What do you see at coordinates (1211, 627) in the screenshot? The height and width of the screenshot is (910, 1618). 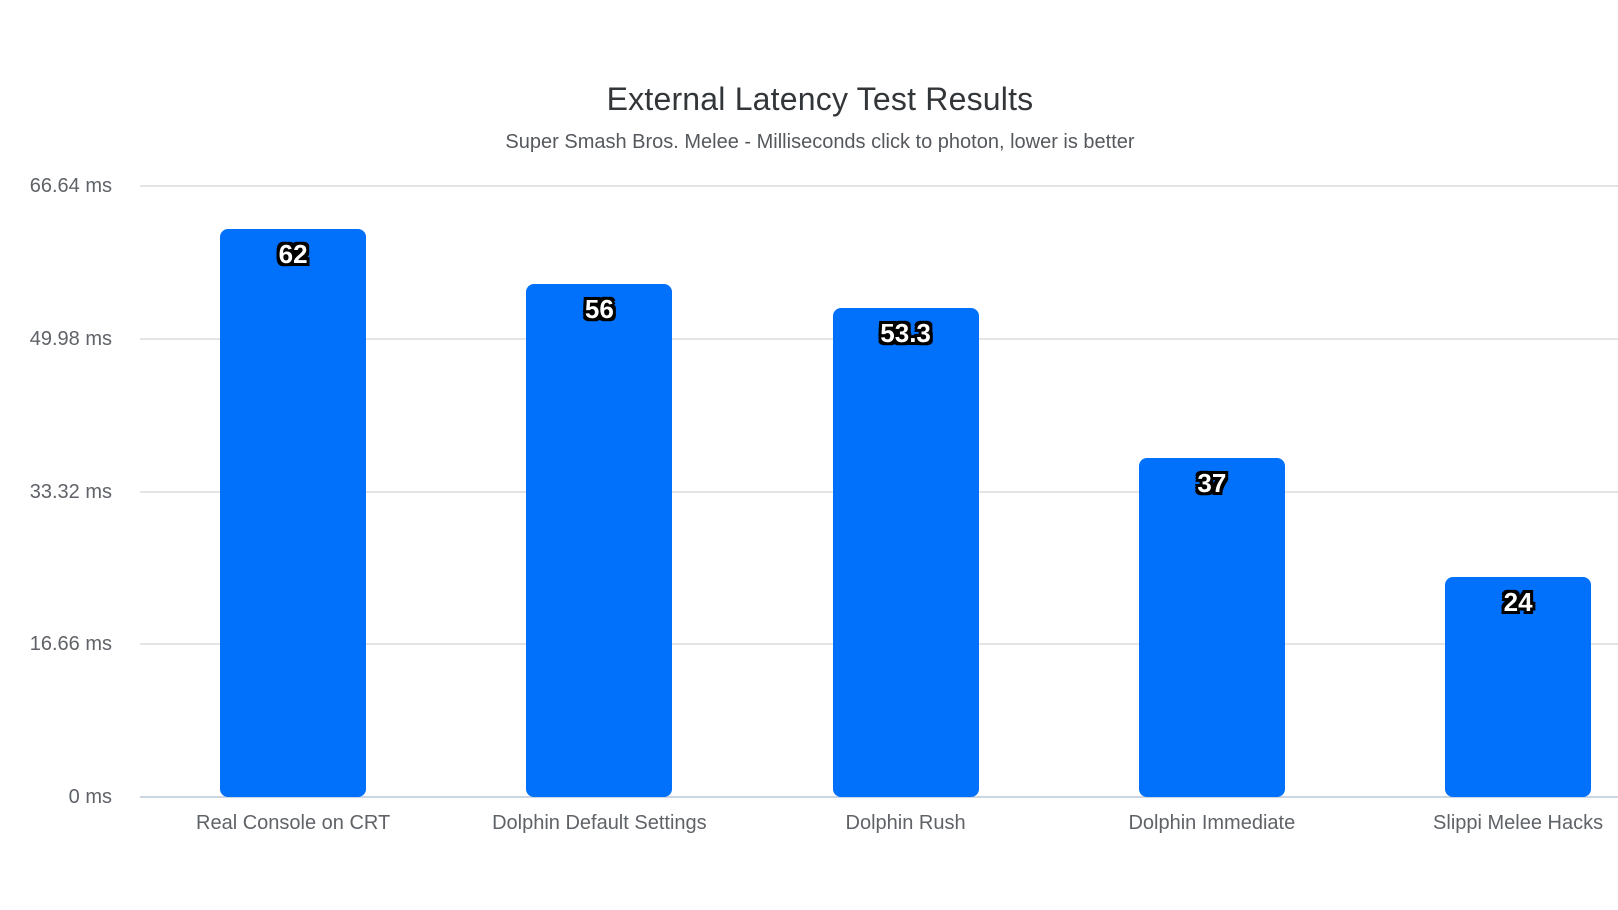 I see `bar-dolphin-immediate` at bounding box center [1211, 627].